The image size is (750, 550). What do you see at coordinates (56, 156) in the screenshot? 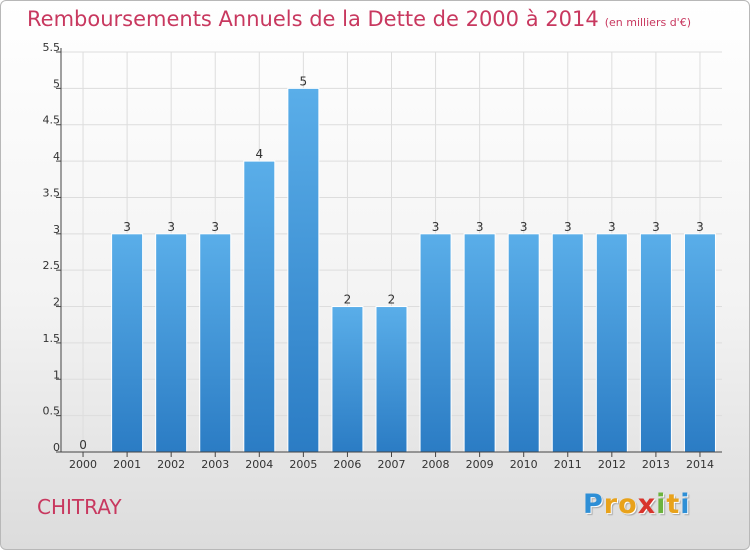
I see `y-tick-label: 4` at bounding box center [56, 156].